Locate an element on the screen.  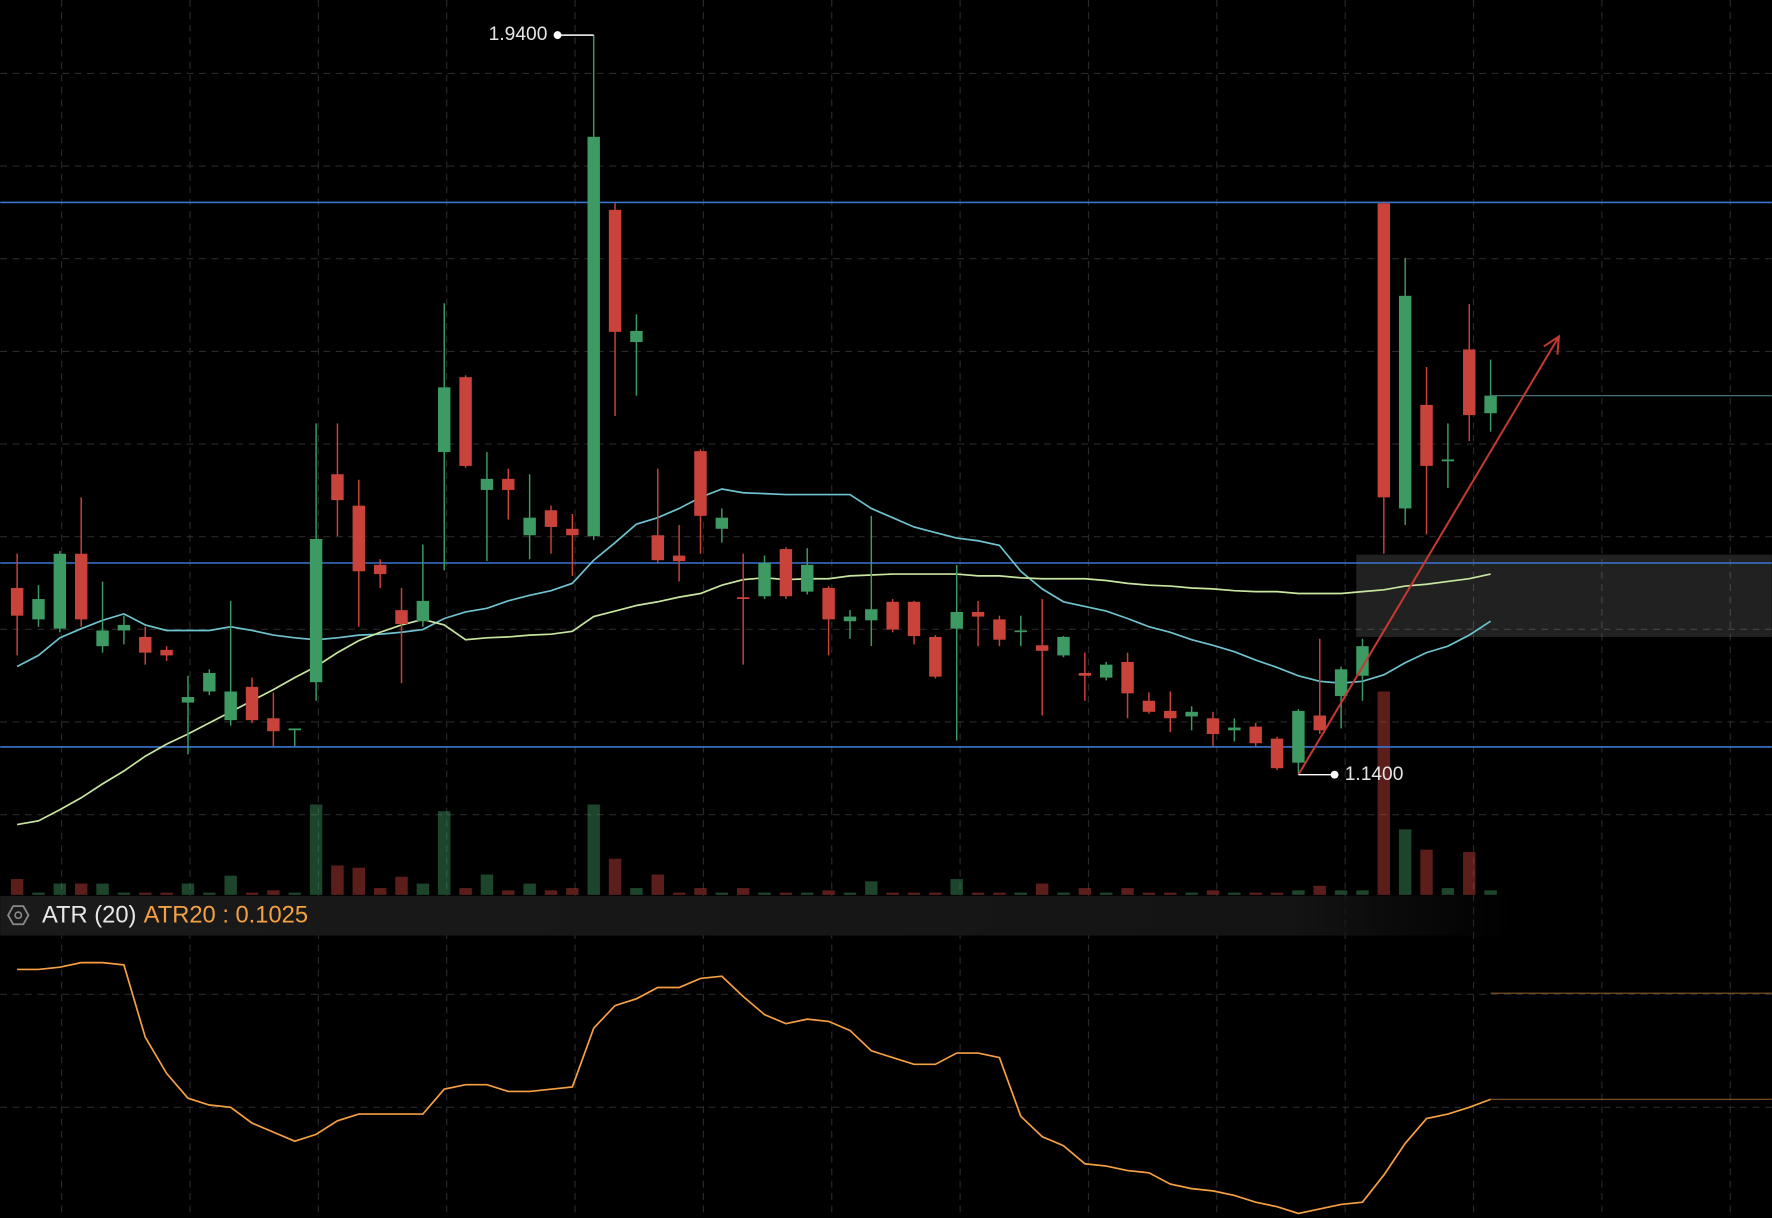
moving-average is located at coordinates (754, 586).